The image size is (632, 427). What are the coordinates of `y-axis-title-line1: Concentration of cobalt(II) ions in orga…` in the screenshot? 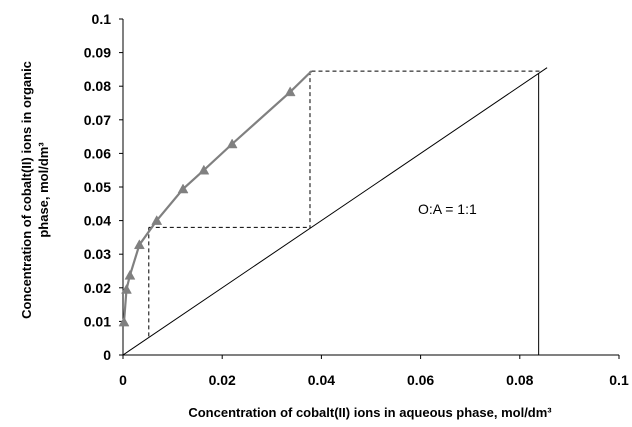 It's located at (26, 190).